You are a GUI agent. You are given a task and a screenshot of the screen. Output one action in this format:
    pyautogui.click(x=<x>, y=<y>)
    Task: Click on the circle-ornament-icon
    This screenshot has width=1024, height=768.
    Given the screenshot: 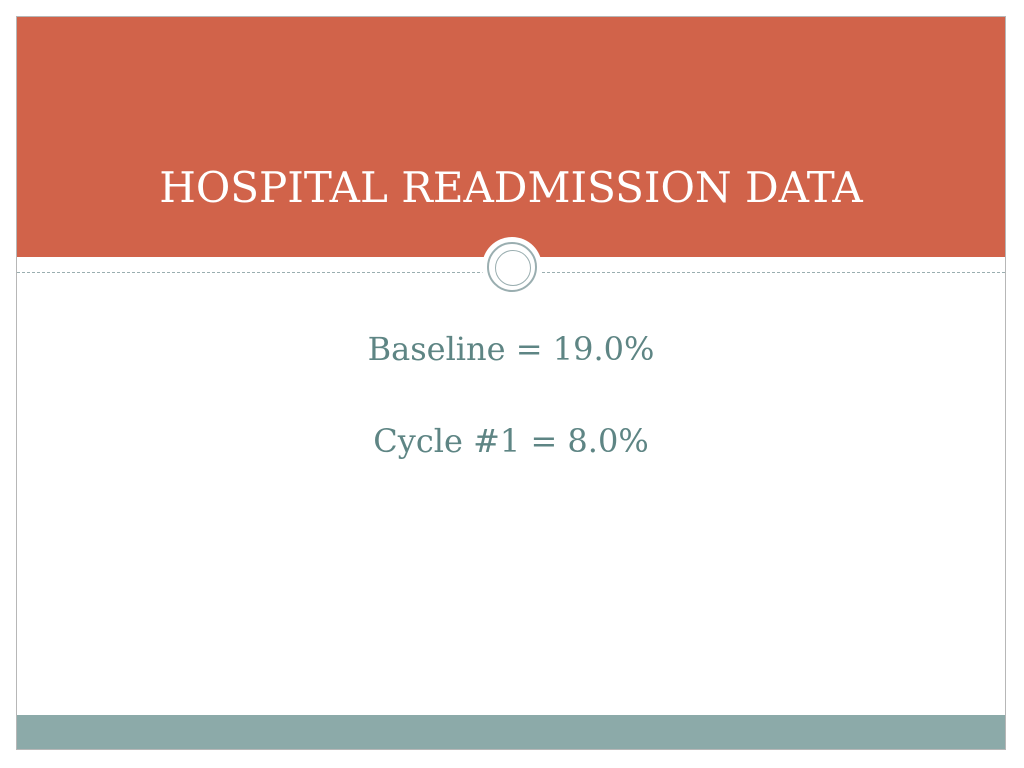 What is the action you would take?
    pyautogui.click(x=512, y=267)
    